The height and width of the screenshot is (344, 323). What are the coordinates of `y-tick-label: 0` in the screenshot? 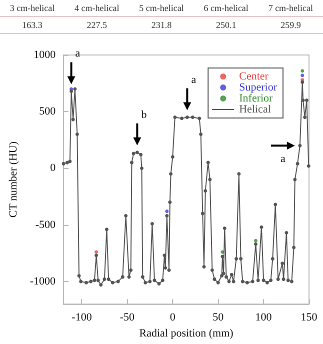 It's located at (53, 168).